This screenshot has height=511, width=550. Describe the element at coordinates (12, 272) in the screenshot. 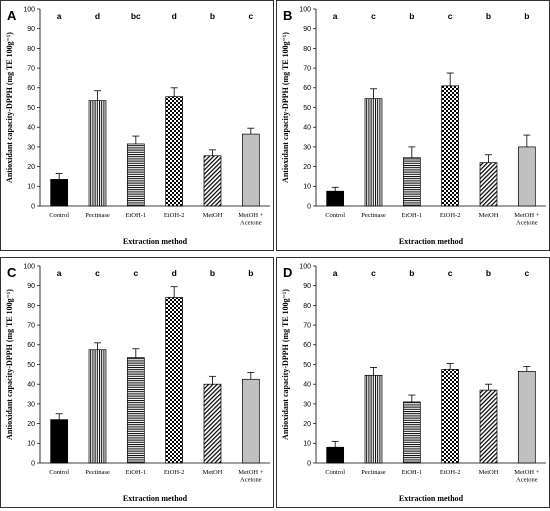

I see `panel-letter: C` at that location.